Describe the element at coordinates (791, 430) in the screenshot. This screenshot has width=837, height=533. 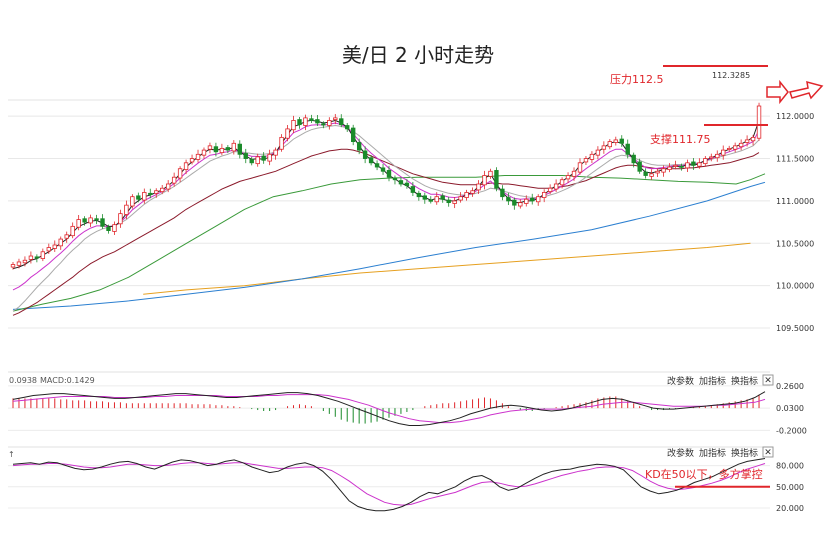
I see `macd-tick-label: -0.2000` at that location.